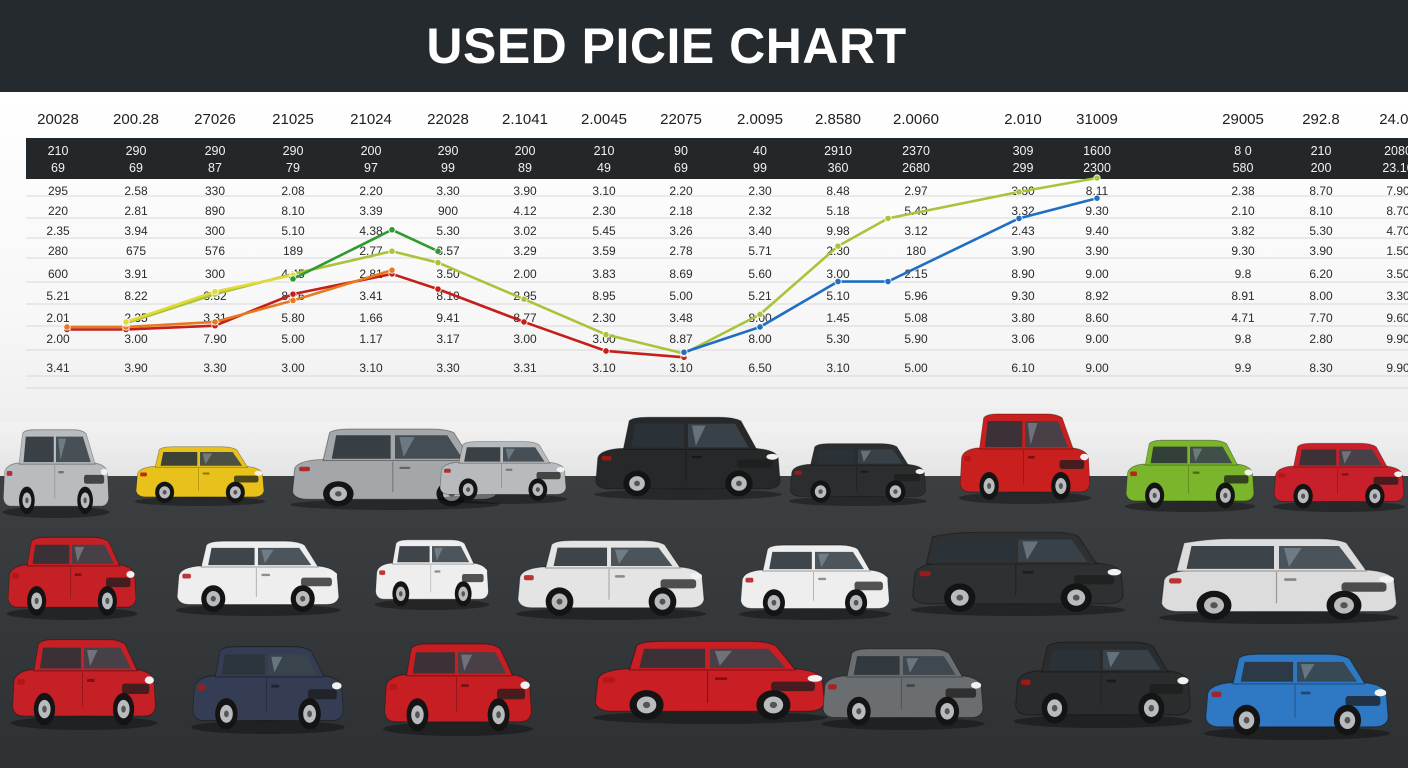  I want to click on table-cell: 2.81, so click(136, 211).